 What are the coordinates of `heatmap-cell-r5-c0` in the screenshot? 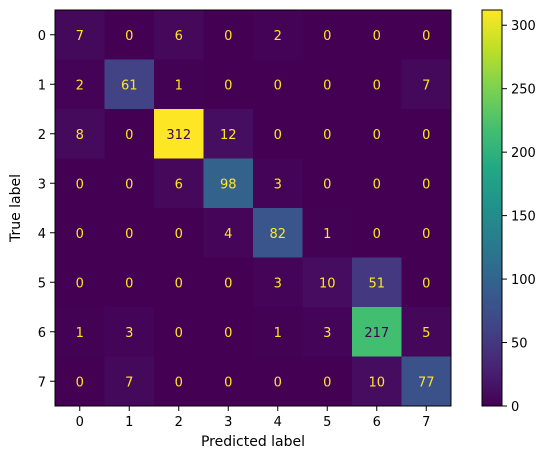 It's located at (80, 282).